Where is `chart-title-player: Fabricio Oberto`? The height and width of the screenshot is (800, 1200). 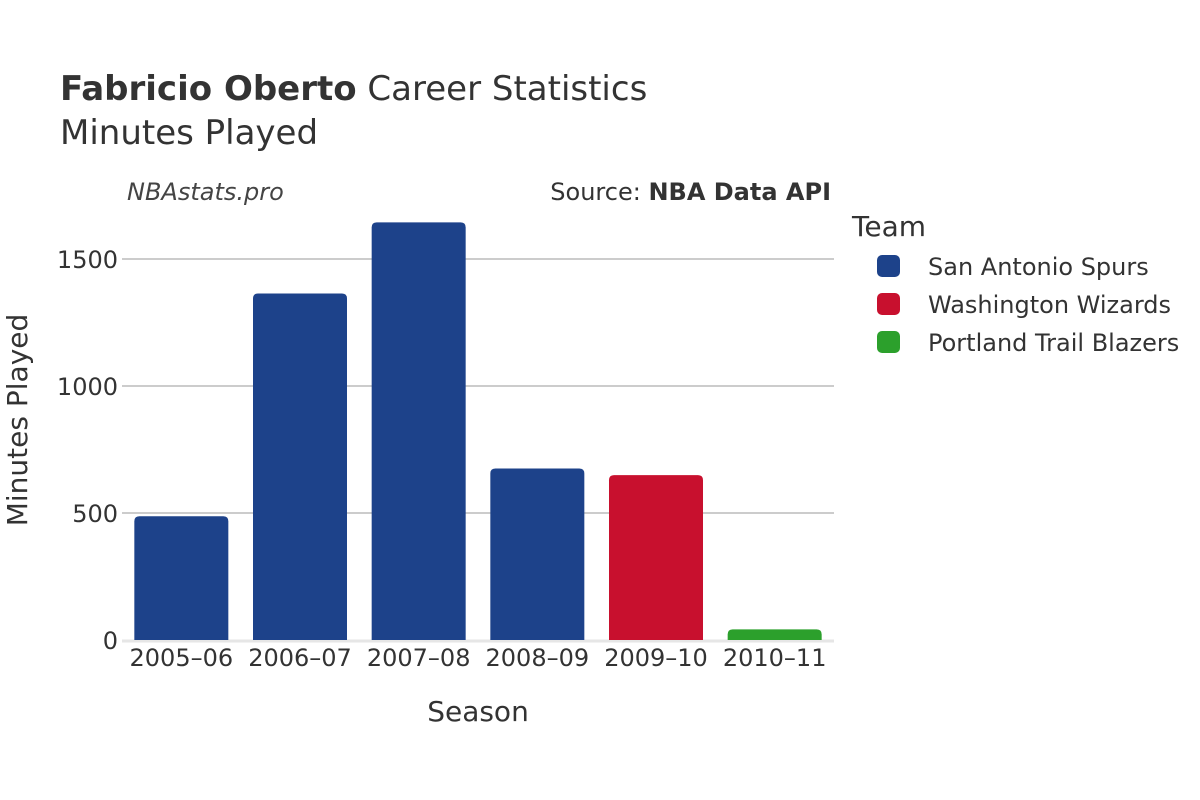
chart-title-player: Fabricio Oberto is located at coordinates (208, 89).